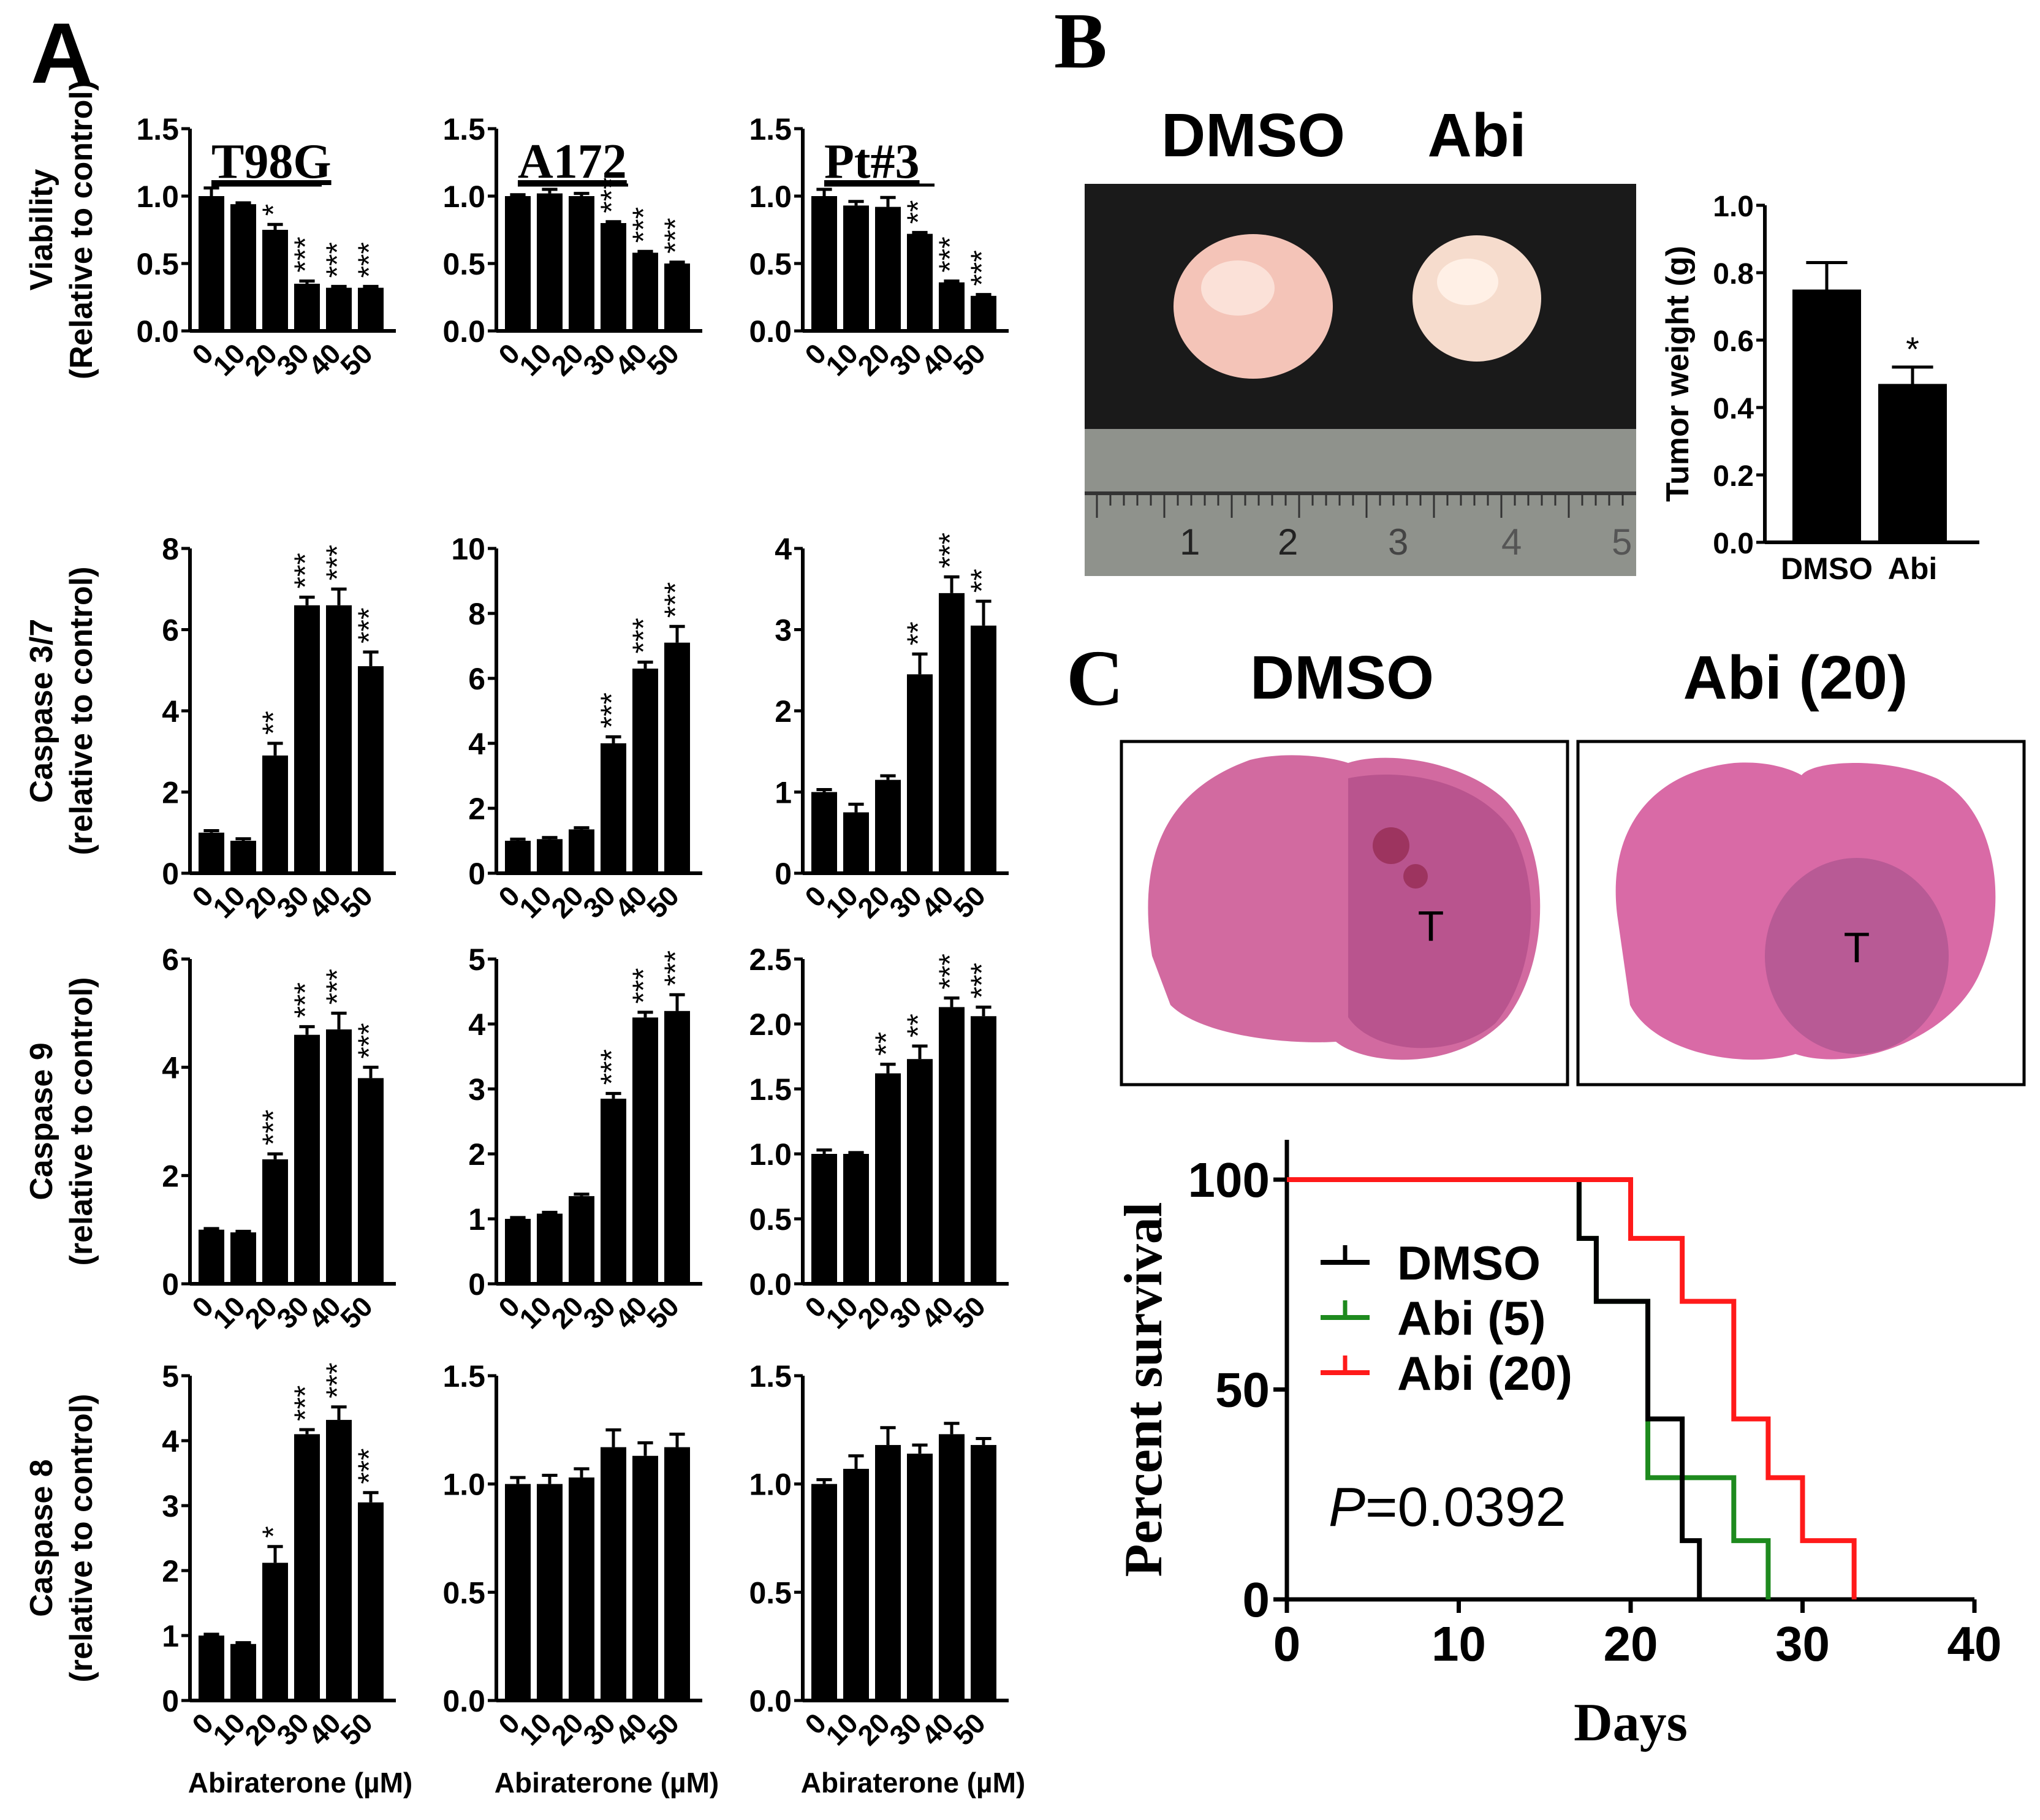 Image resolution: width=2040 pixels, height=1820 pixels. Describe the element at coordinates (271, 162) in the screenshot. I see `chart-title: T98G` at that location.